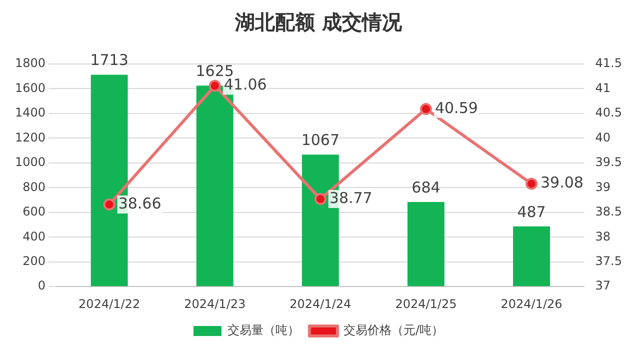 The height and width of the screenshot is (355, 637). I want to click on x-tick-label: 2024/1/23, so click(215, 303).